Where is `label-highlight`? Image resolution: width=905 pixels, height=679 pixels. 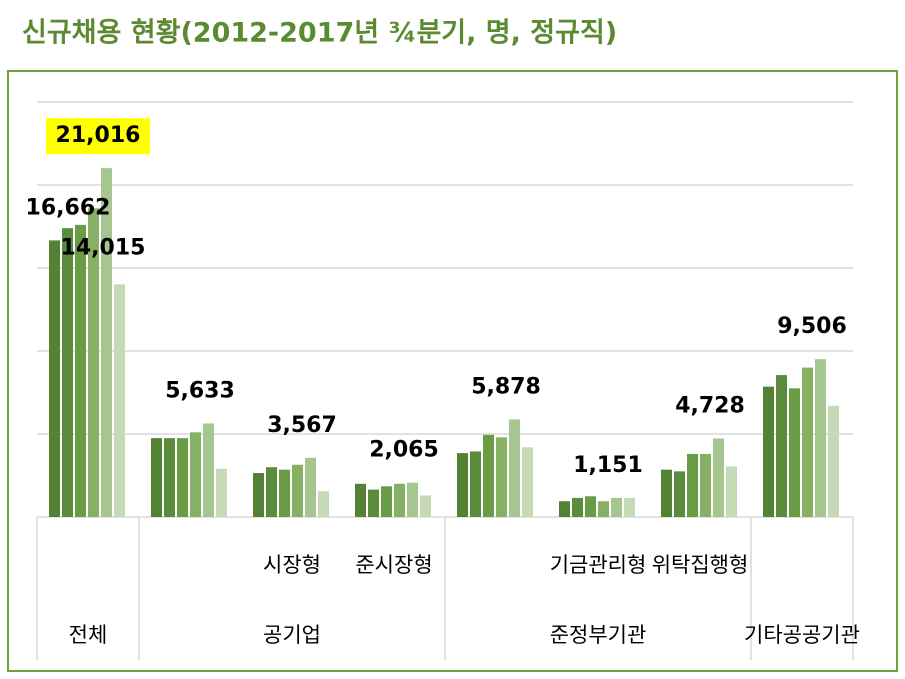
label-highlight is located at coordinates (98, 136).